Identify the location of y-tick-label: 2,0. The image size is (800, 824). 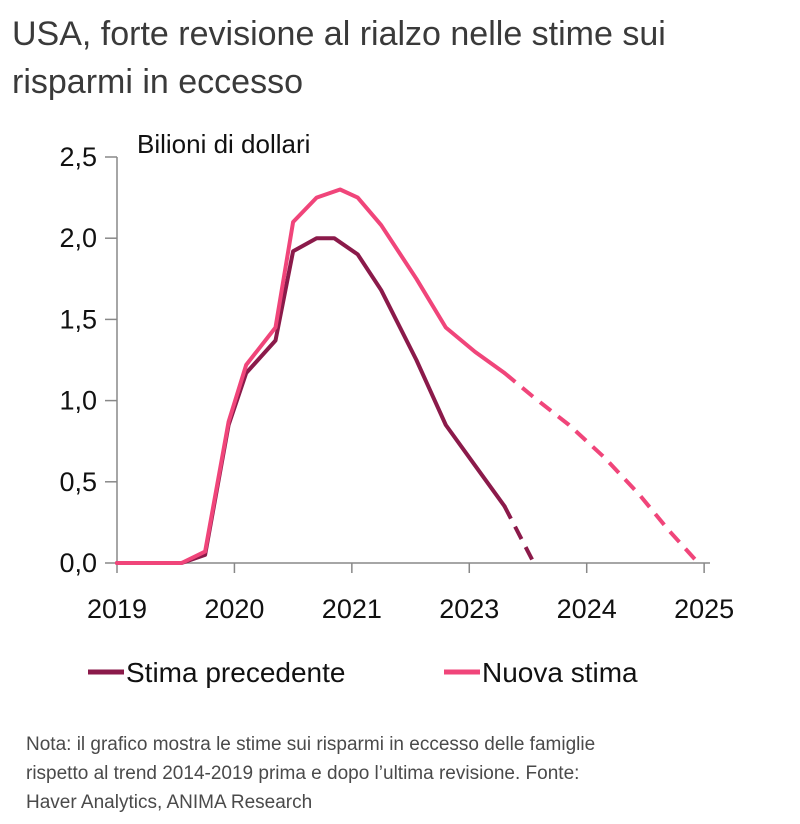
(78, 238).